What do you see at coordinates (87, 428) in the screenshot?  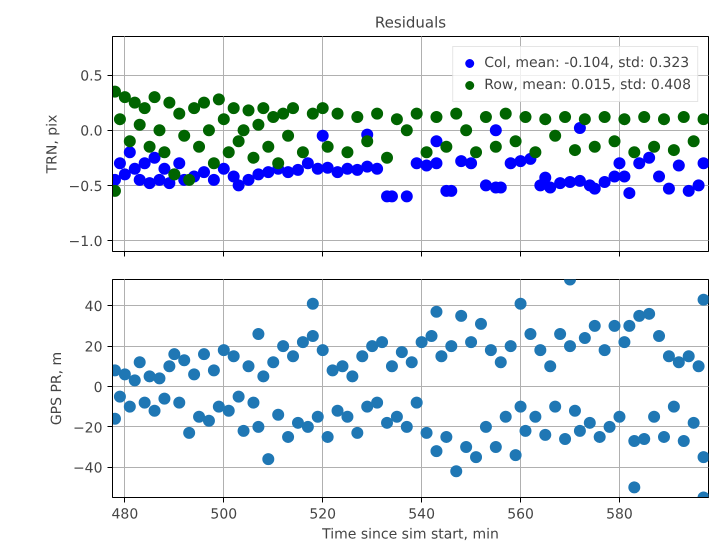 I see `y-tick-label: −20` at bounding box center [87, 428].